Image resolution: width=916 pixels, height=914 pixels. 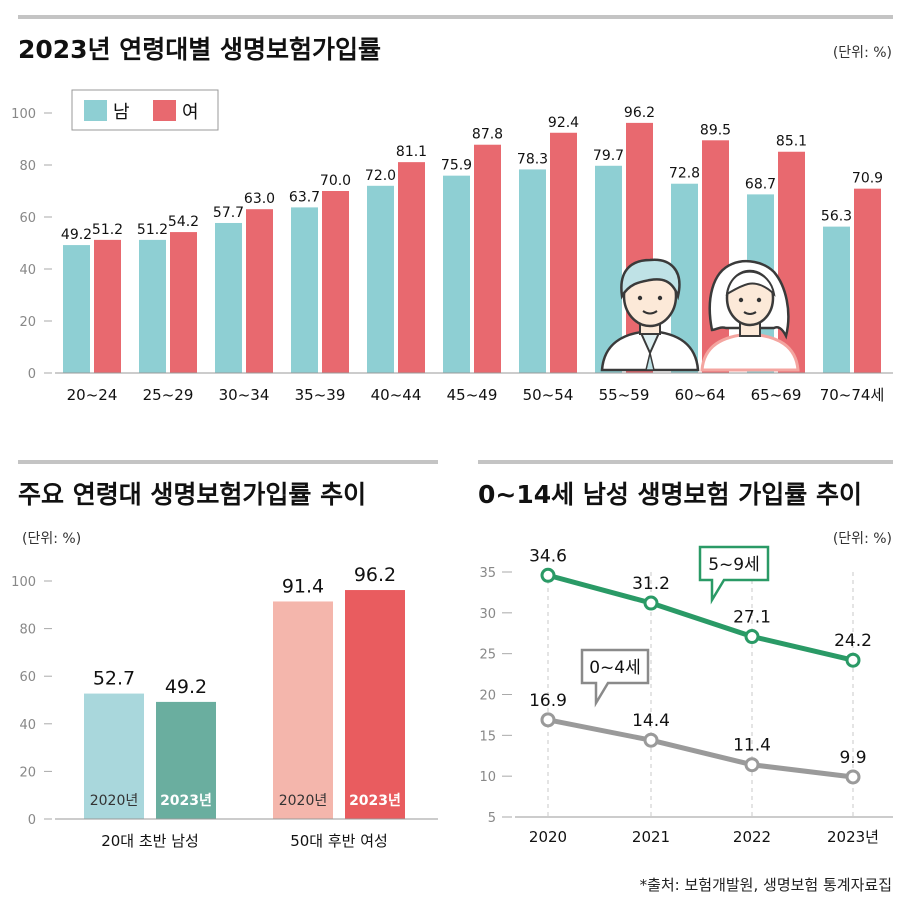 What do you see at coordinates (752, 837) in the screenshot?
I see `x-category-label: 2022` at bounding box center [752, 837].